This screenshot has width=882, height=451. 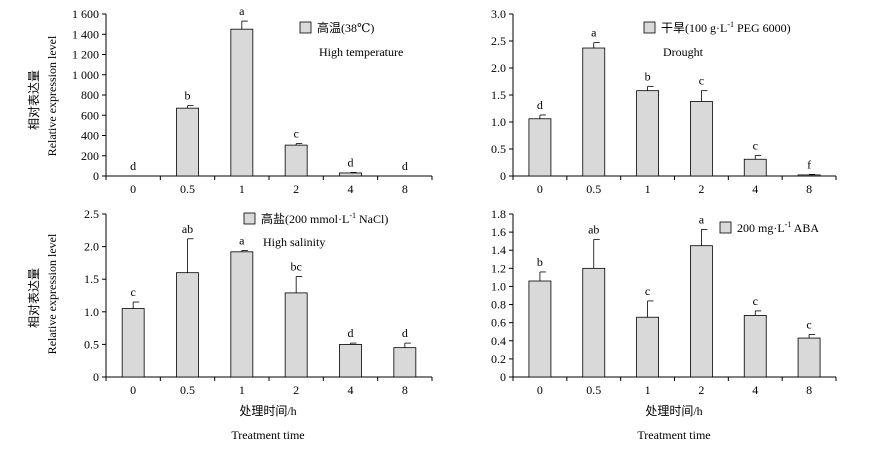 I want to click on legend-title-en: High salinity, so click(x=294, y=242).